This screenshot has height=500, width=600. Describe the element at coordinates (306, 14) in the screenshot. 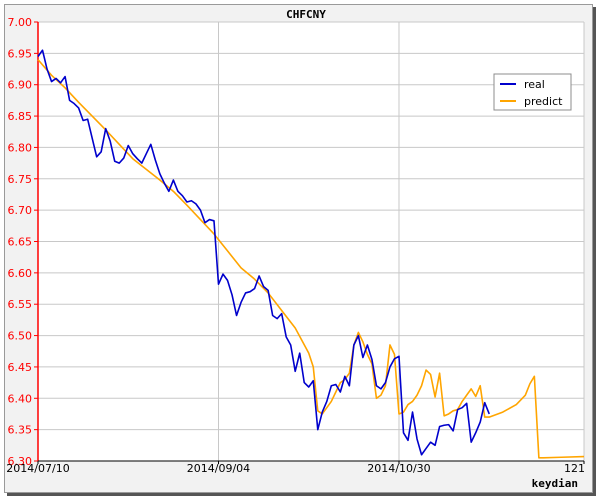

I see `chart-title: CHFCNY` at that location.